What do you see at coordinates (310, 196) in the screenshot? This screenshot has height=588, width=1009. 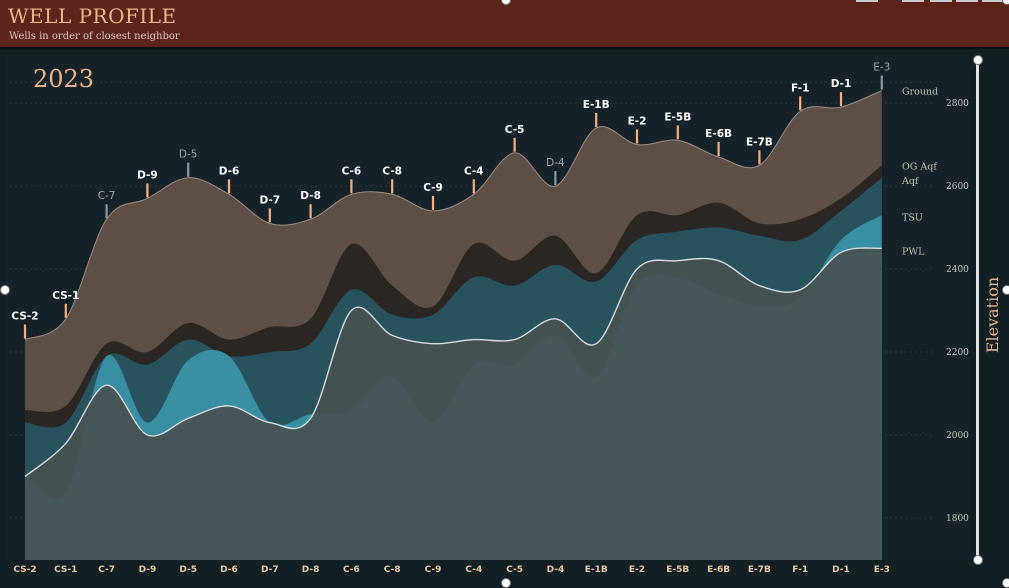 I see `well-label: D-8` at bounding box center [310, 196].